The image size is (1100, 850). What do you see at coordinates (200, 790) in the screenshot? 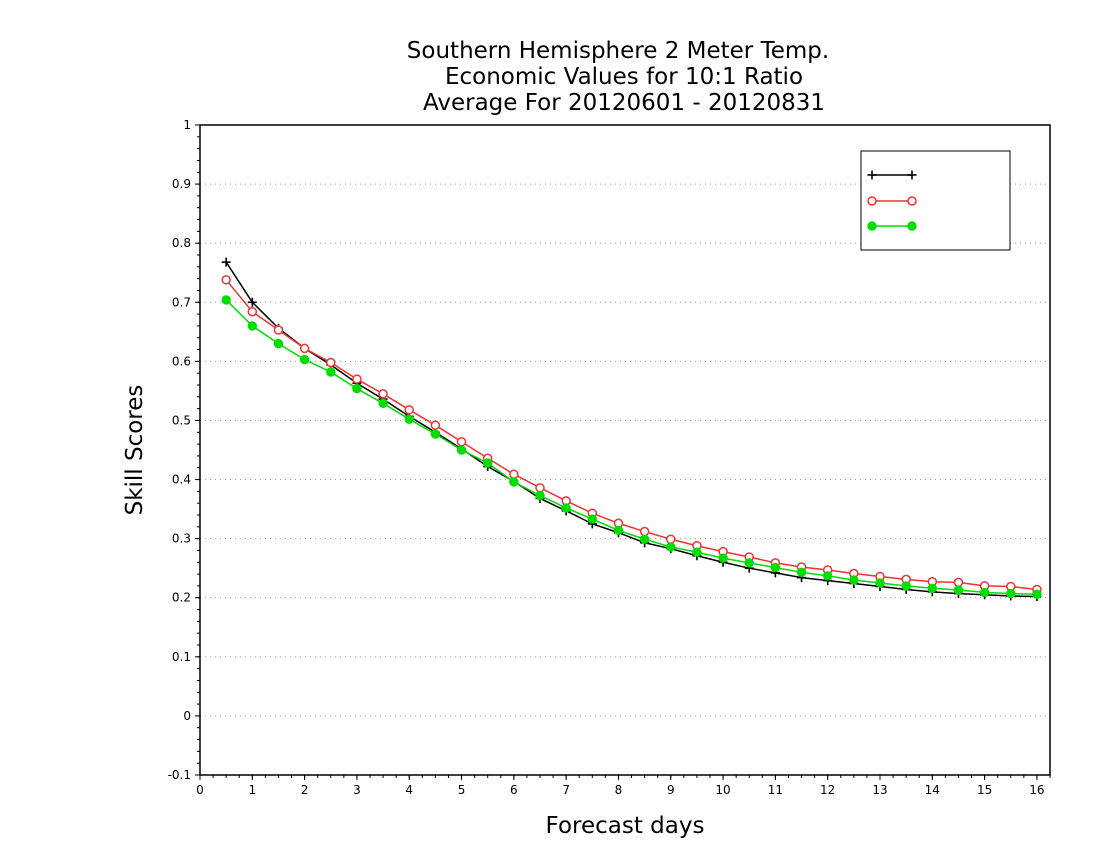
I see `x-tick-label: 0` at bounding box center [200, 790].